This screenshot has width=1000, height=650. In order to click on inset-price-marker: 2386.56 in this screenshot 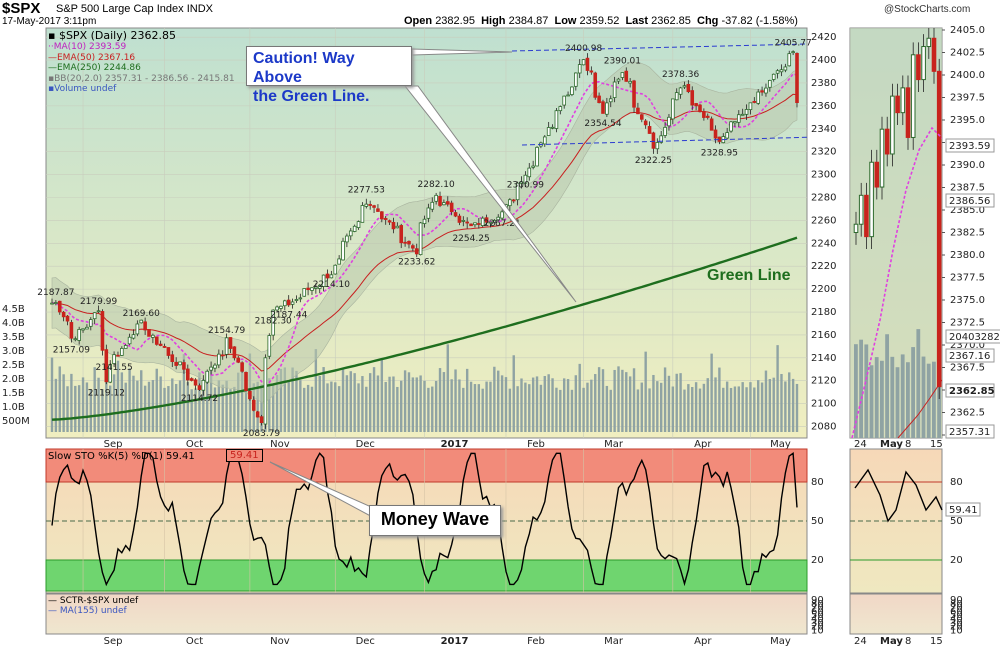, I will do `click(969, 201)`.